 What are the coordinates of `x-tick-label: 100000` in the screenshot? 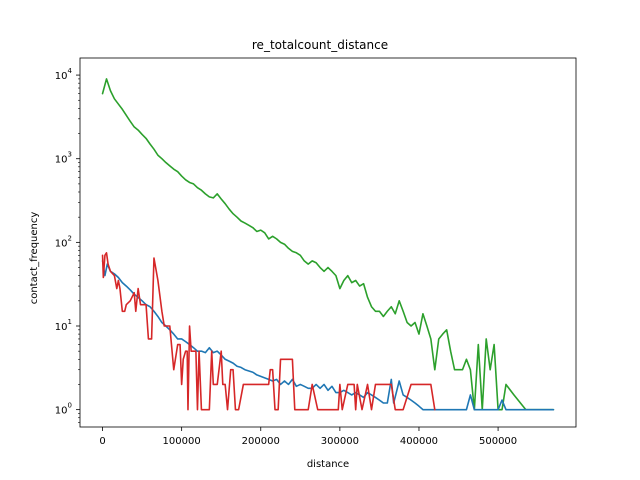 It's located at (182, 441).